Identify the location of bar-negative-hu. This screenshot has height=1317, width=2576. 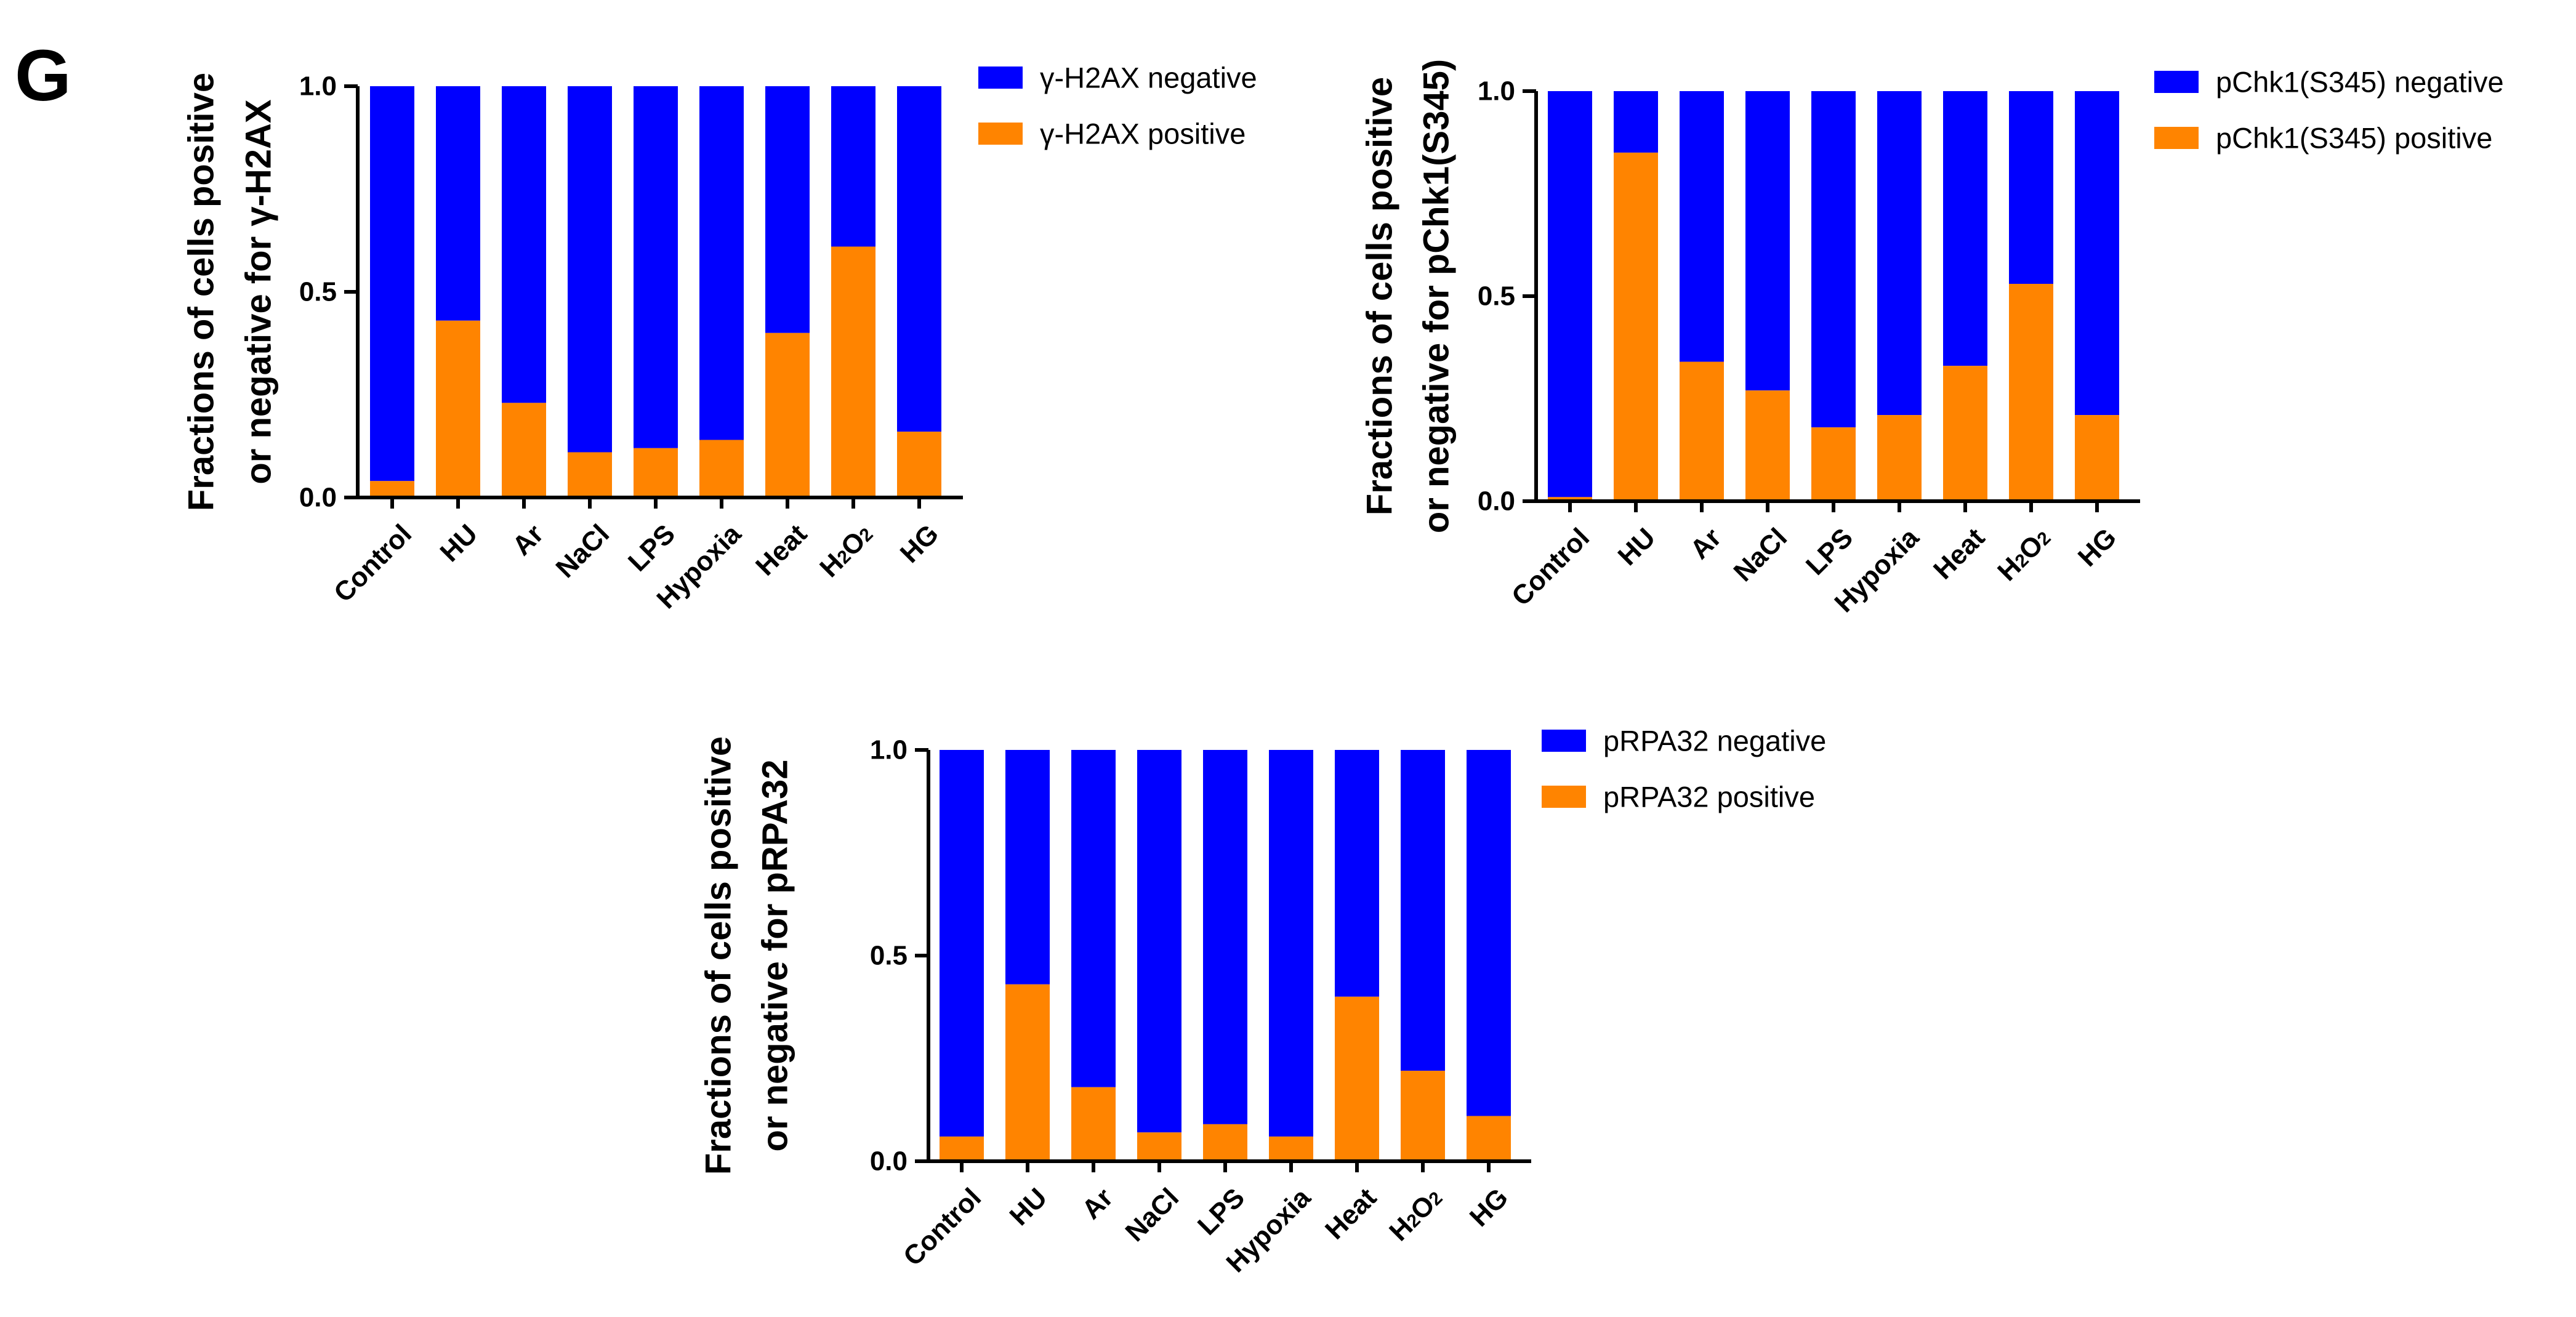
(1636, 122).